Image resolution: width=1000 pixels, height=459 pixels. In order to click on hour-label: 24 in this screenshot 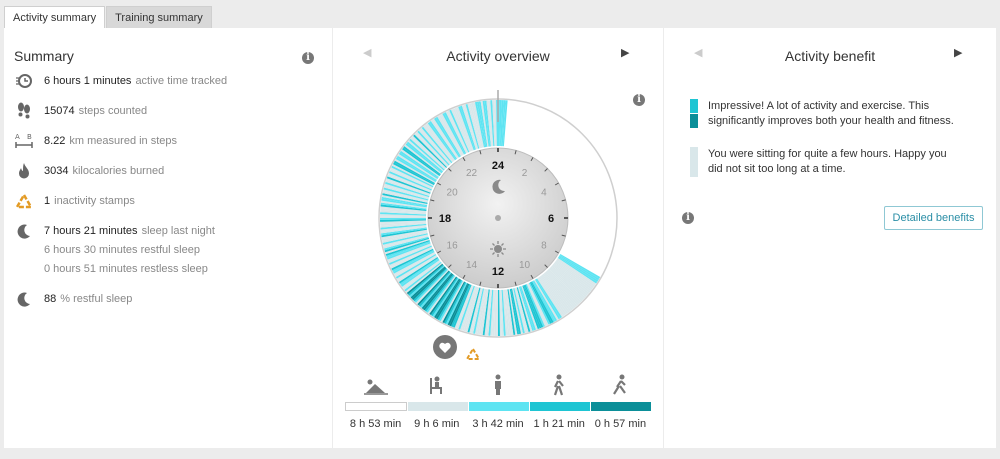, I will do `click(498, 166)`.